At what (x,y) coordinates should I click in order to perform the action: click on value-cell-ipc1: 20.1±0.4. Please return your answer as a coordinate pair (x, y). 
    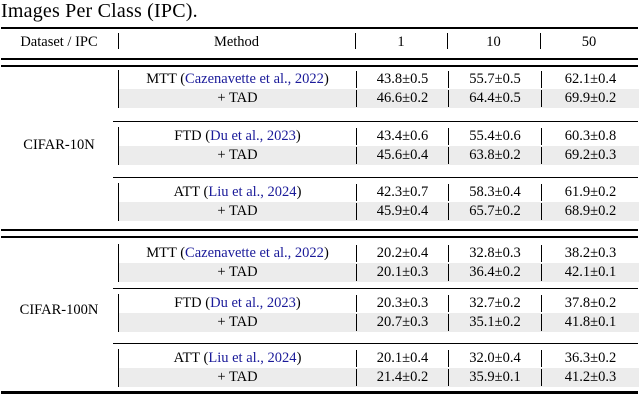
    Looking at the image, I should click on (402, 358).